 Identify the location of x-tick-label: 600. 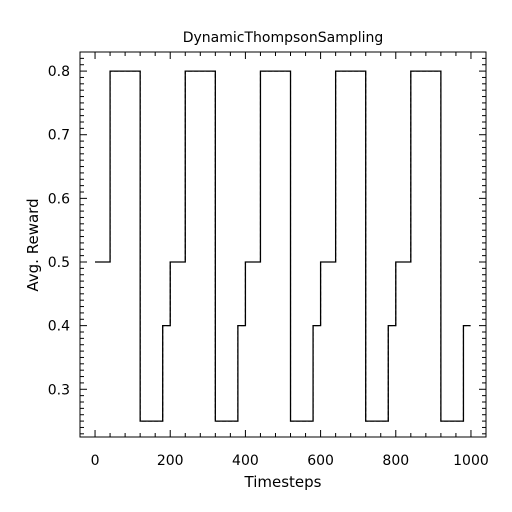
(320, 461).